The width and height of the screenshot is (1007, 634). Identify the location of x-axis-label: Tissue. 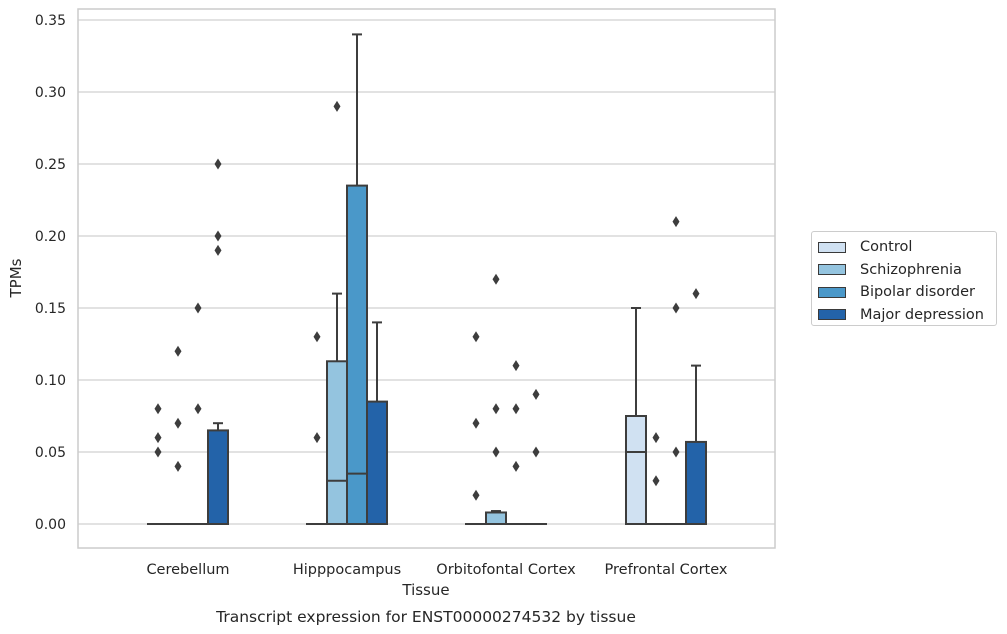
(425, 590).